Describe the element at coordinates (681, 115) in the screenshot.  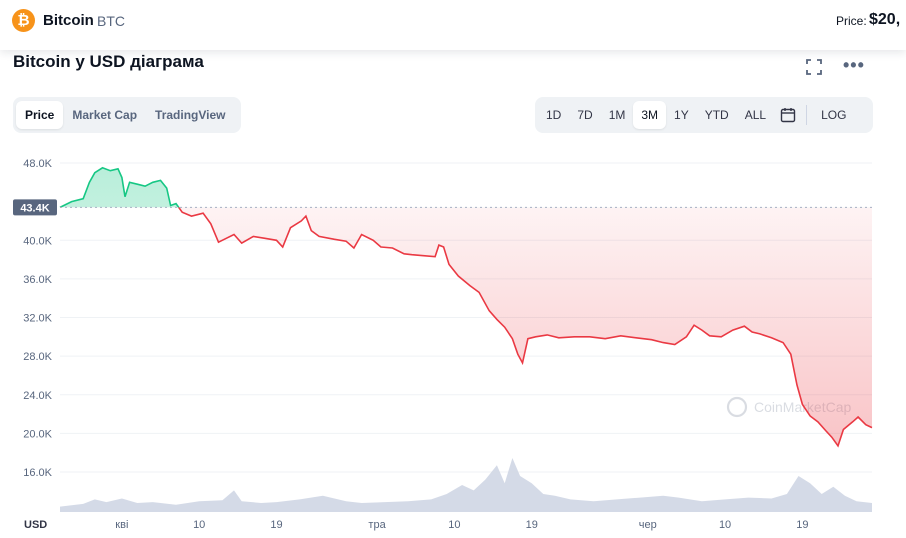
I see `range-1y: 1Y` at that location.